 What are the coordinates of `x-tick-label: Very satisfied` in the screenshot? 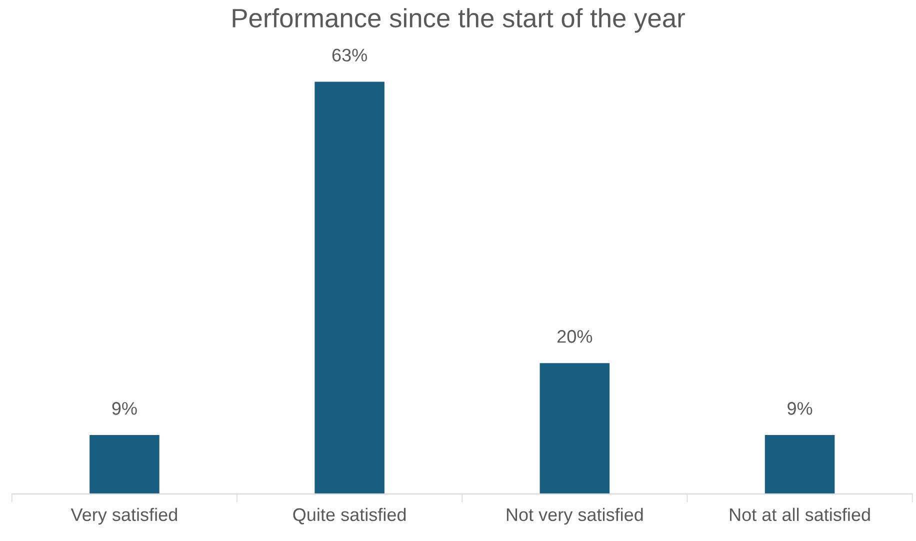 It's located at (123, 516).